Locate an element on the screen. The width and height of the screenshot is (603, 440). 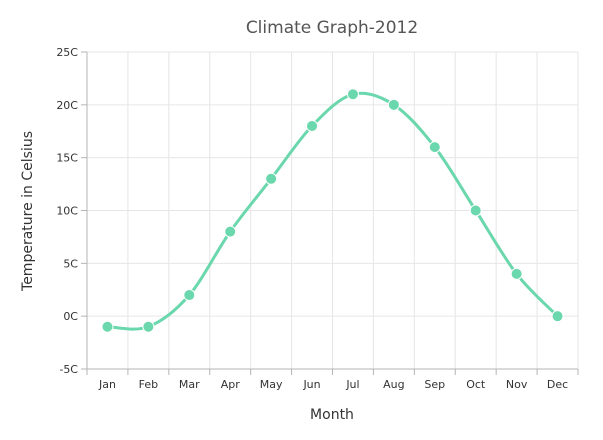
y-tick-label: 10C is located at coordinates (67, 211).